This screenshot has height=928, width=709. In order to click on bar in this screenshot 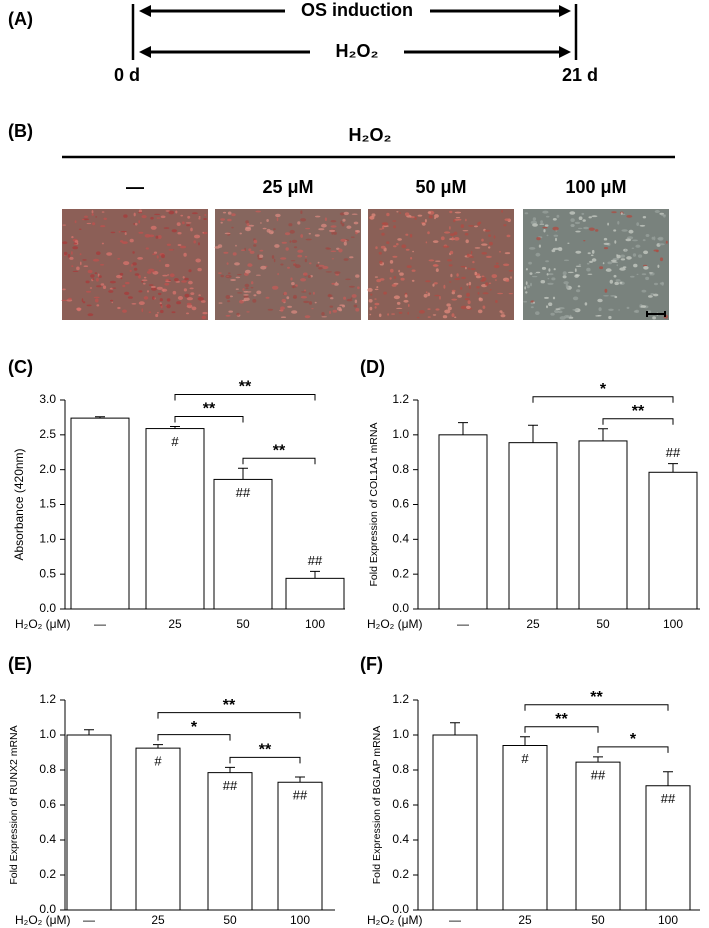, I will do `click(455, 822)`.